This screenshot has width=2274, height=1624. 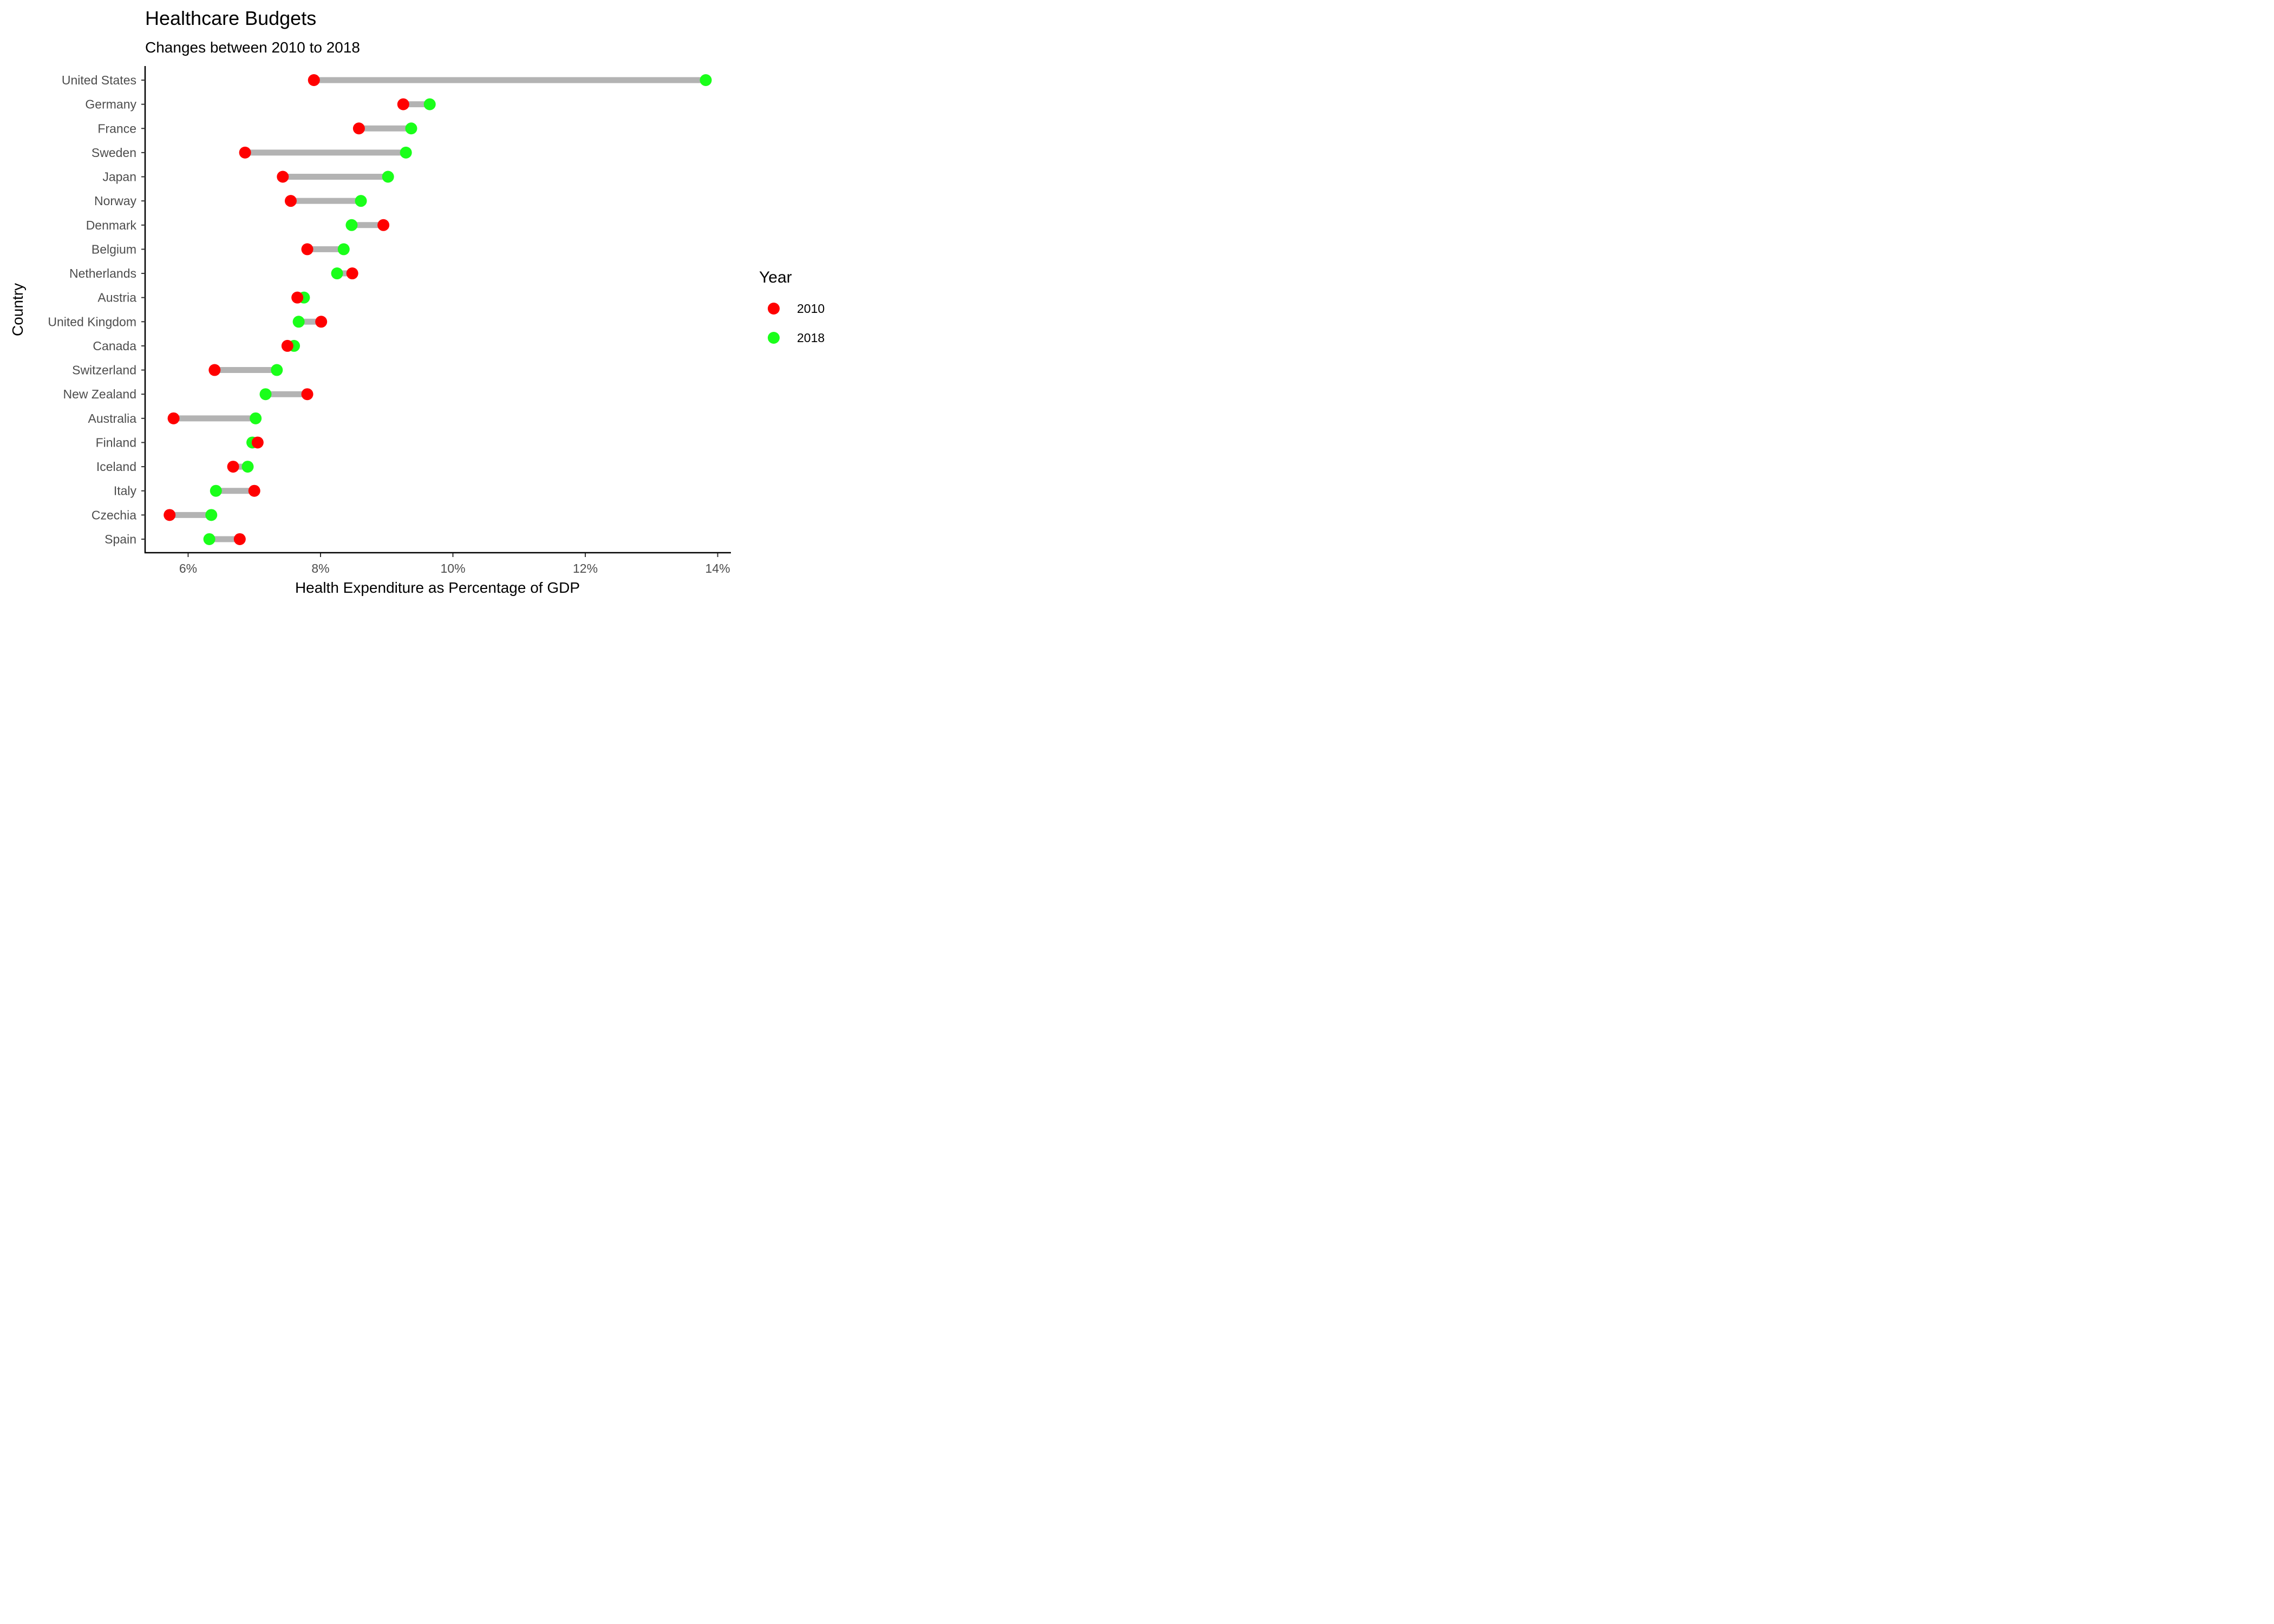 What do you see at coordinates (114, 153) in the screenshot?
I see `y-tick-label: Sweden` at bounding box center [114, 153].